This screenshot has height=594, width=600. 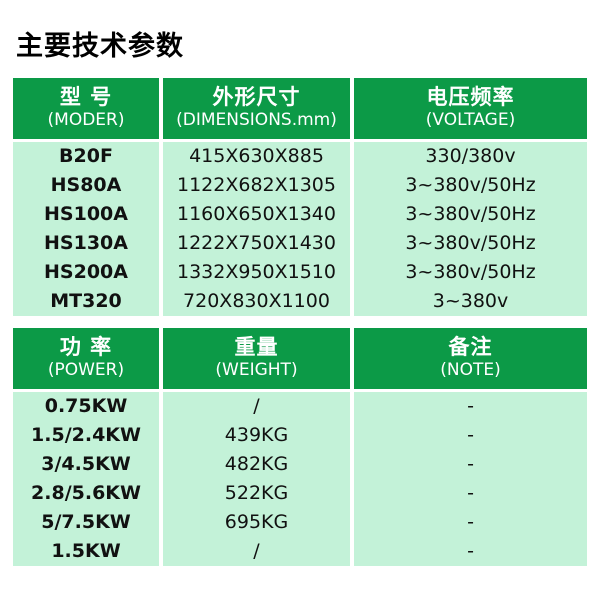 I want to click on cell-model: MT320, so click(x=86, y=301).